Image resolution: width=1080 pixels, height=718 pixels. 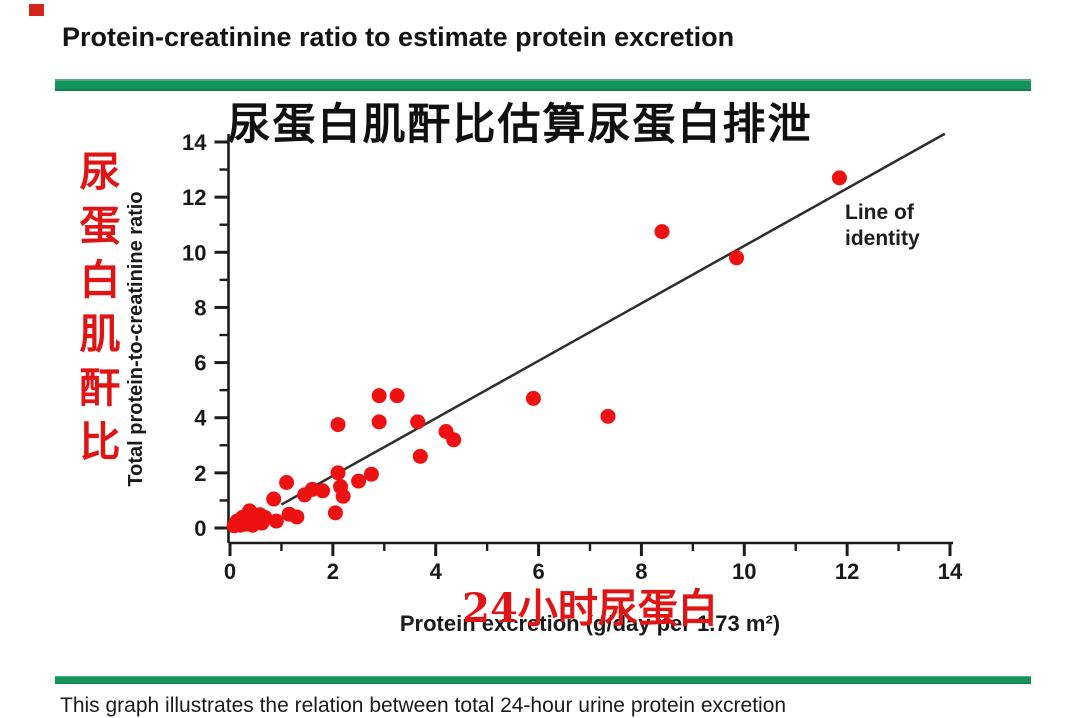 What do you see at coordinates (333, 571) in the screenshot?
I see `x-tick-label: 2` at bounding box center [333, 571].